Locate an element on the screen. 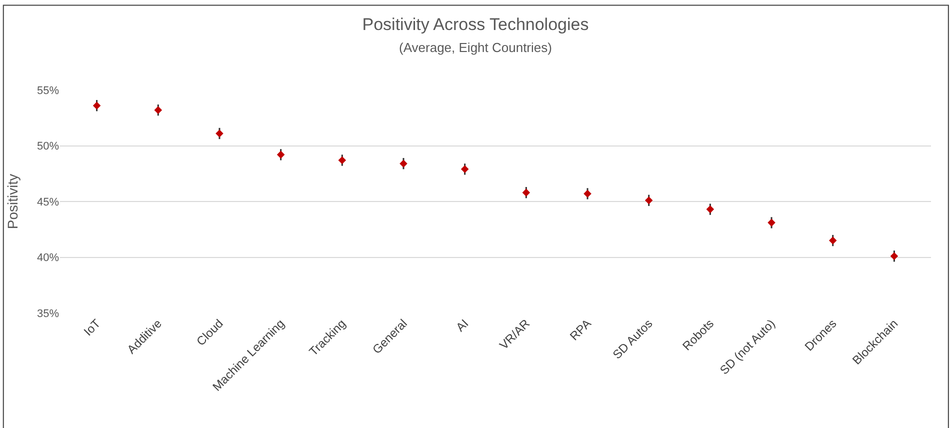 The height and width of the screenshot is (428, 951). y-tick-label: 55% is located at coordinates (48, 90).